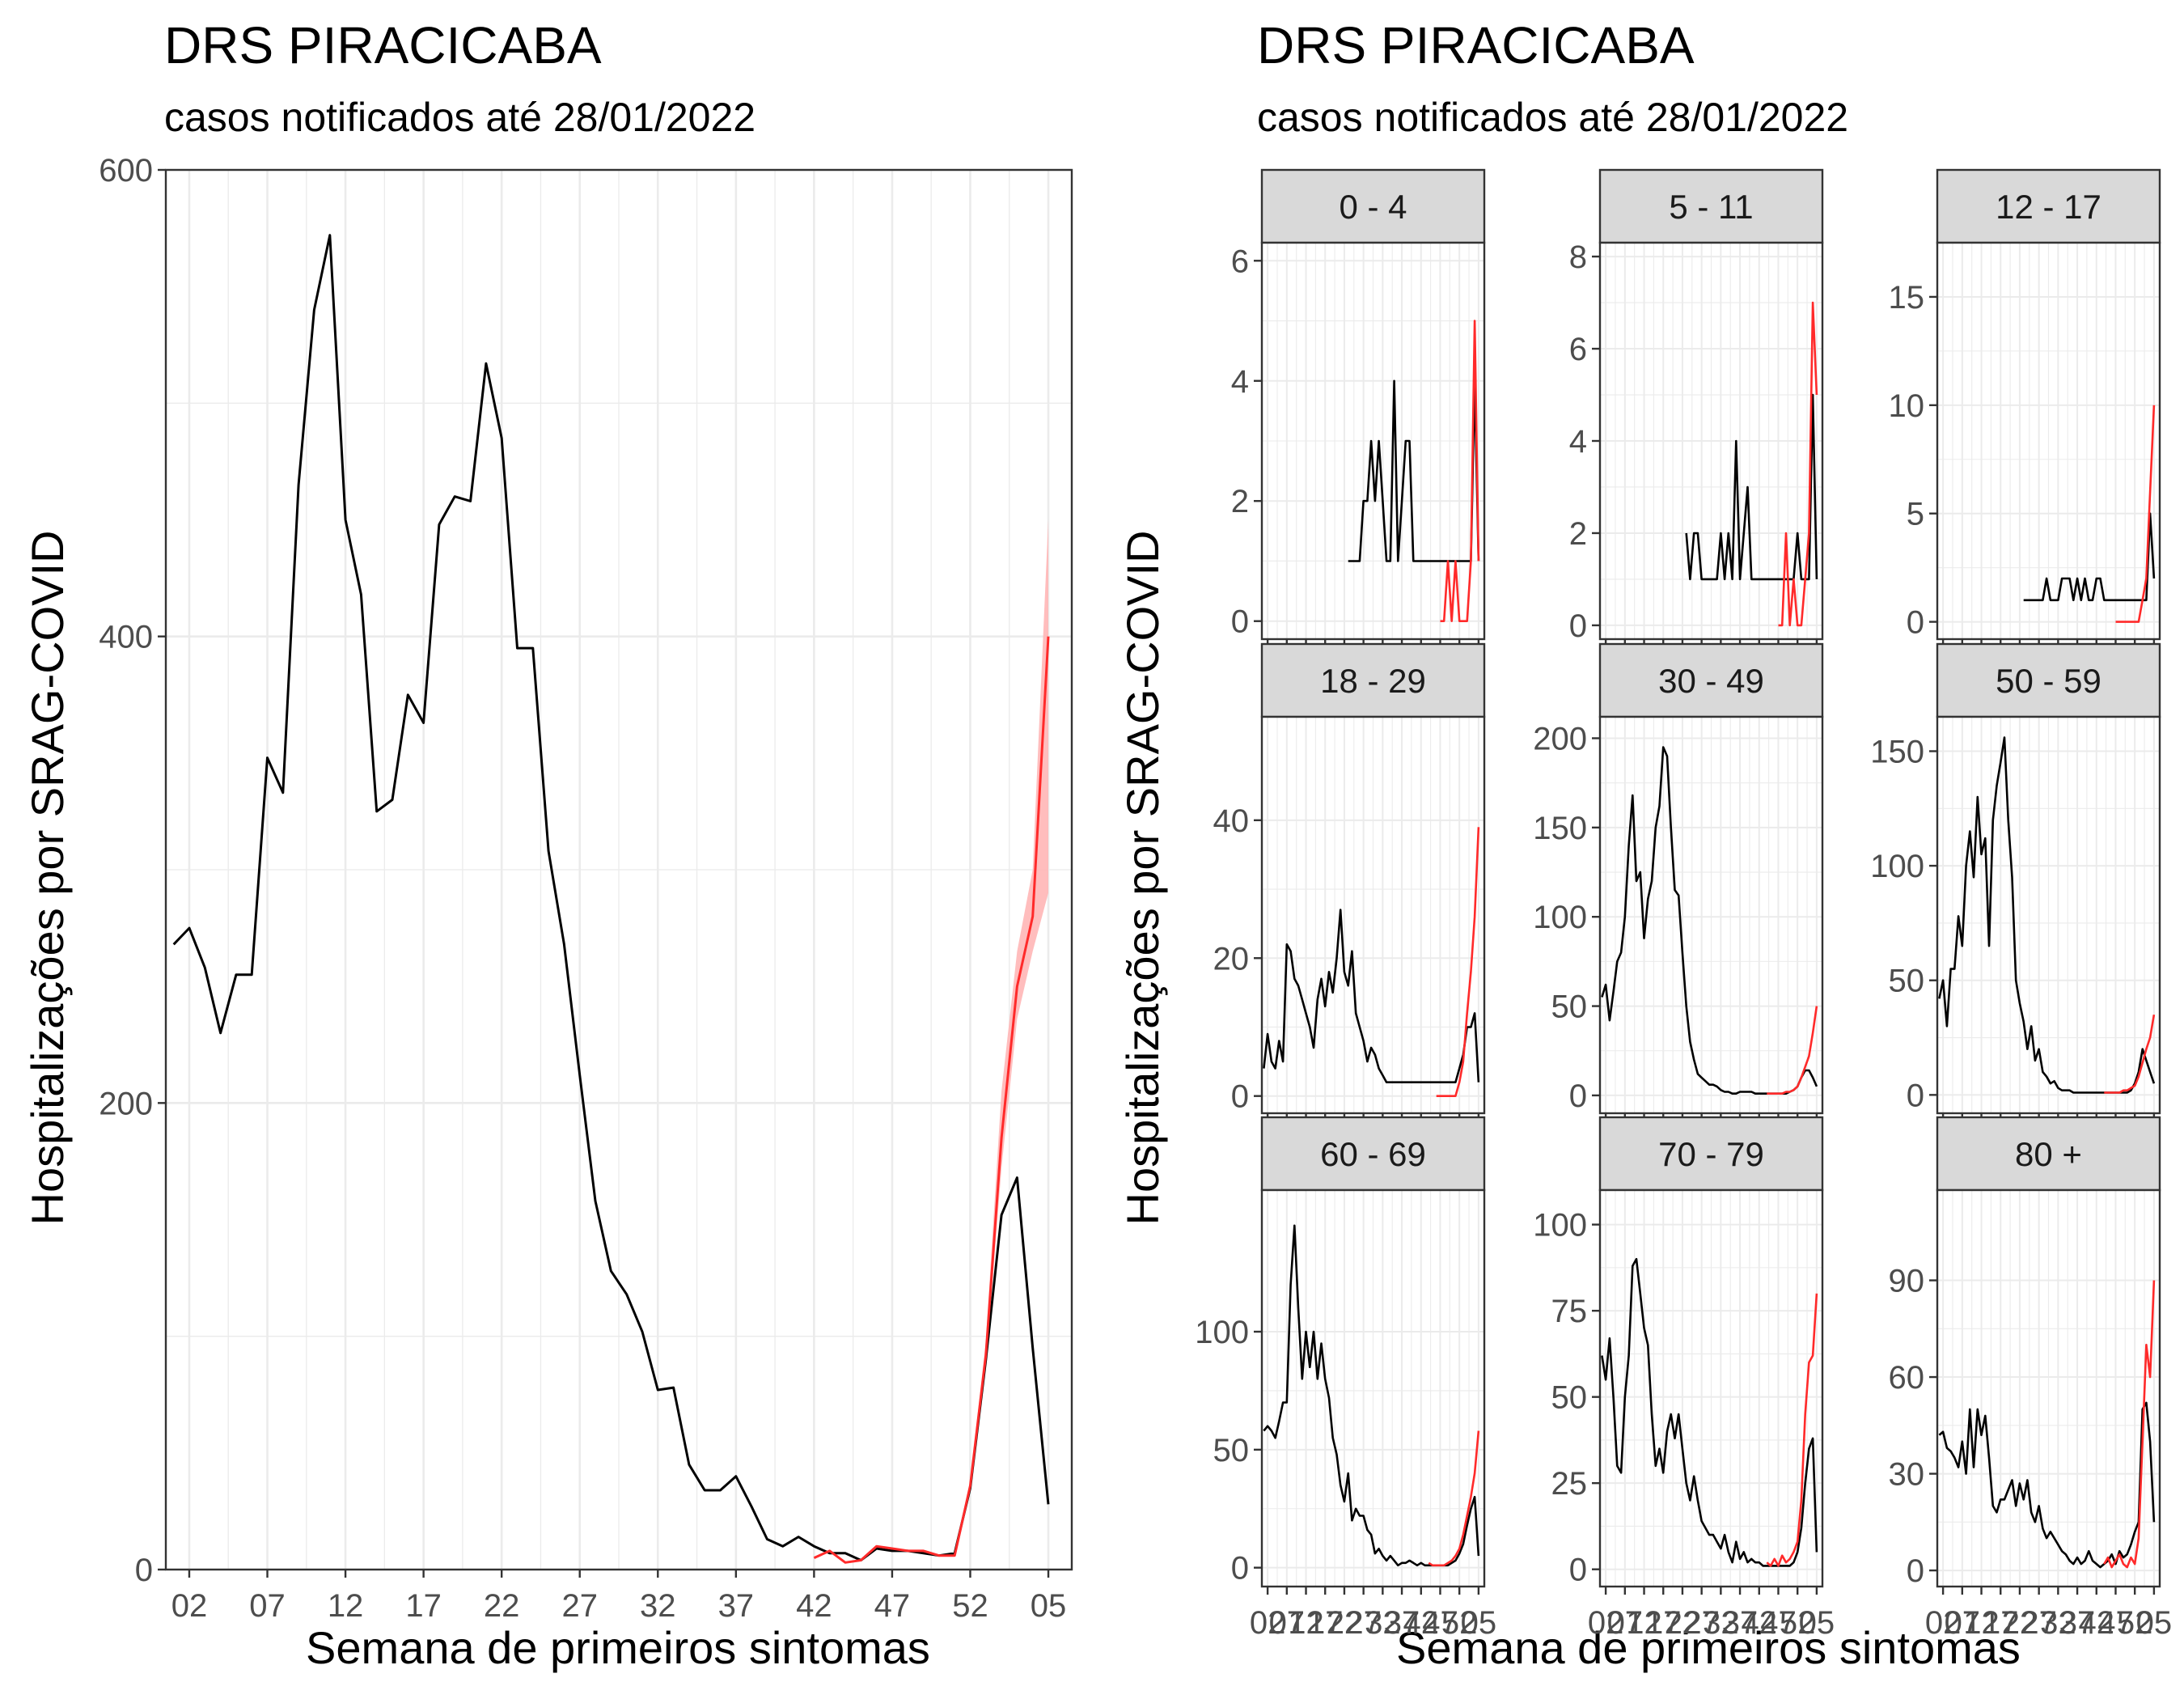 The width and height of the screenshot is (2184, 1699). I want to click on facet-strip-label: 80 +, so click(2048, 1154).